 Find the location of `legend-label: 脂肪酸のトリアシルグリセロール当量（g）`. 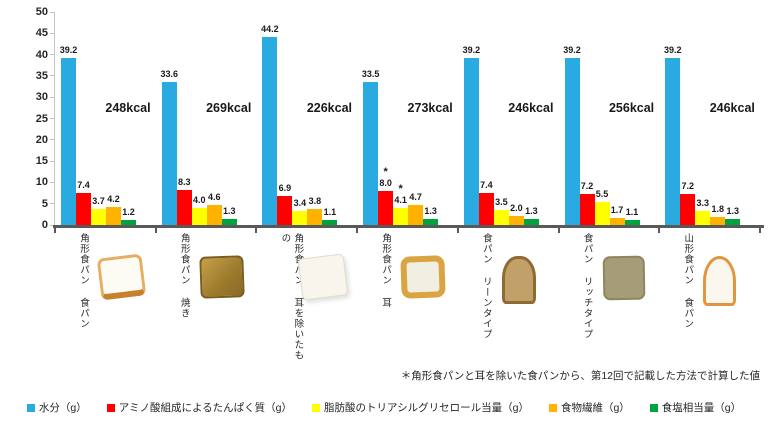

legend-label: 脂肪酸のトリアシルグリセロール当量（g） is located at coordinates (426, 408).